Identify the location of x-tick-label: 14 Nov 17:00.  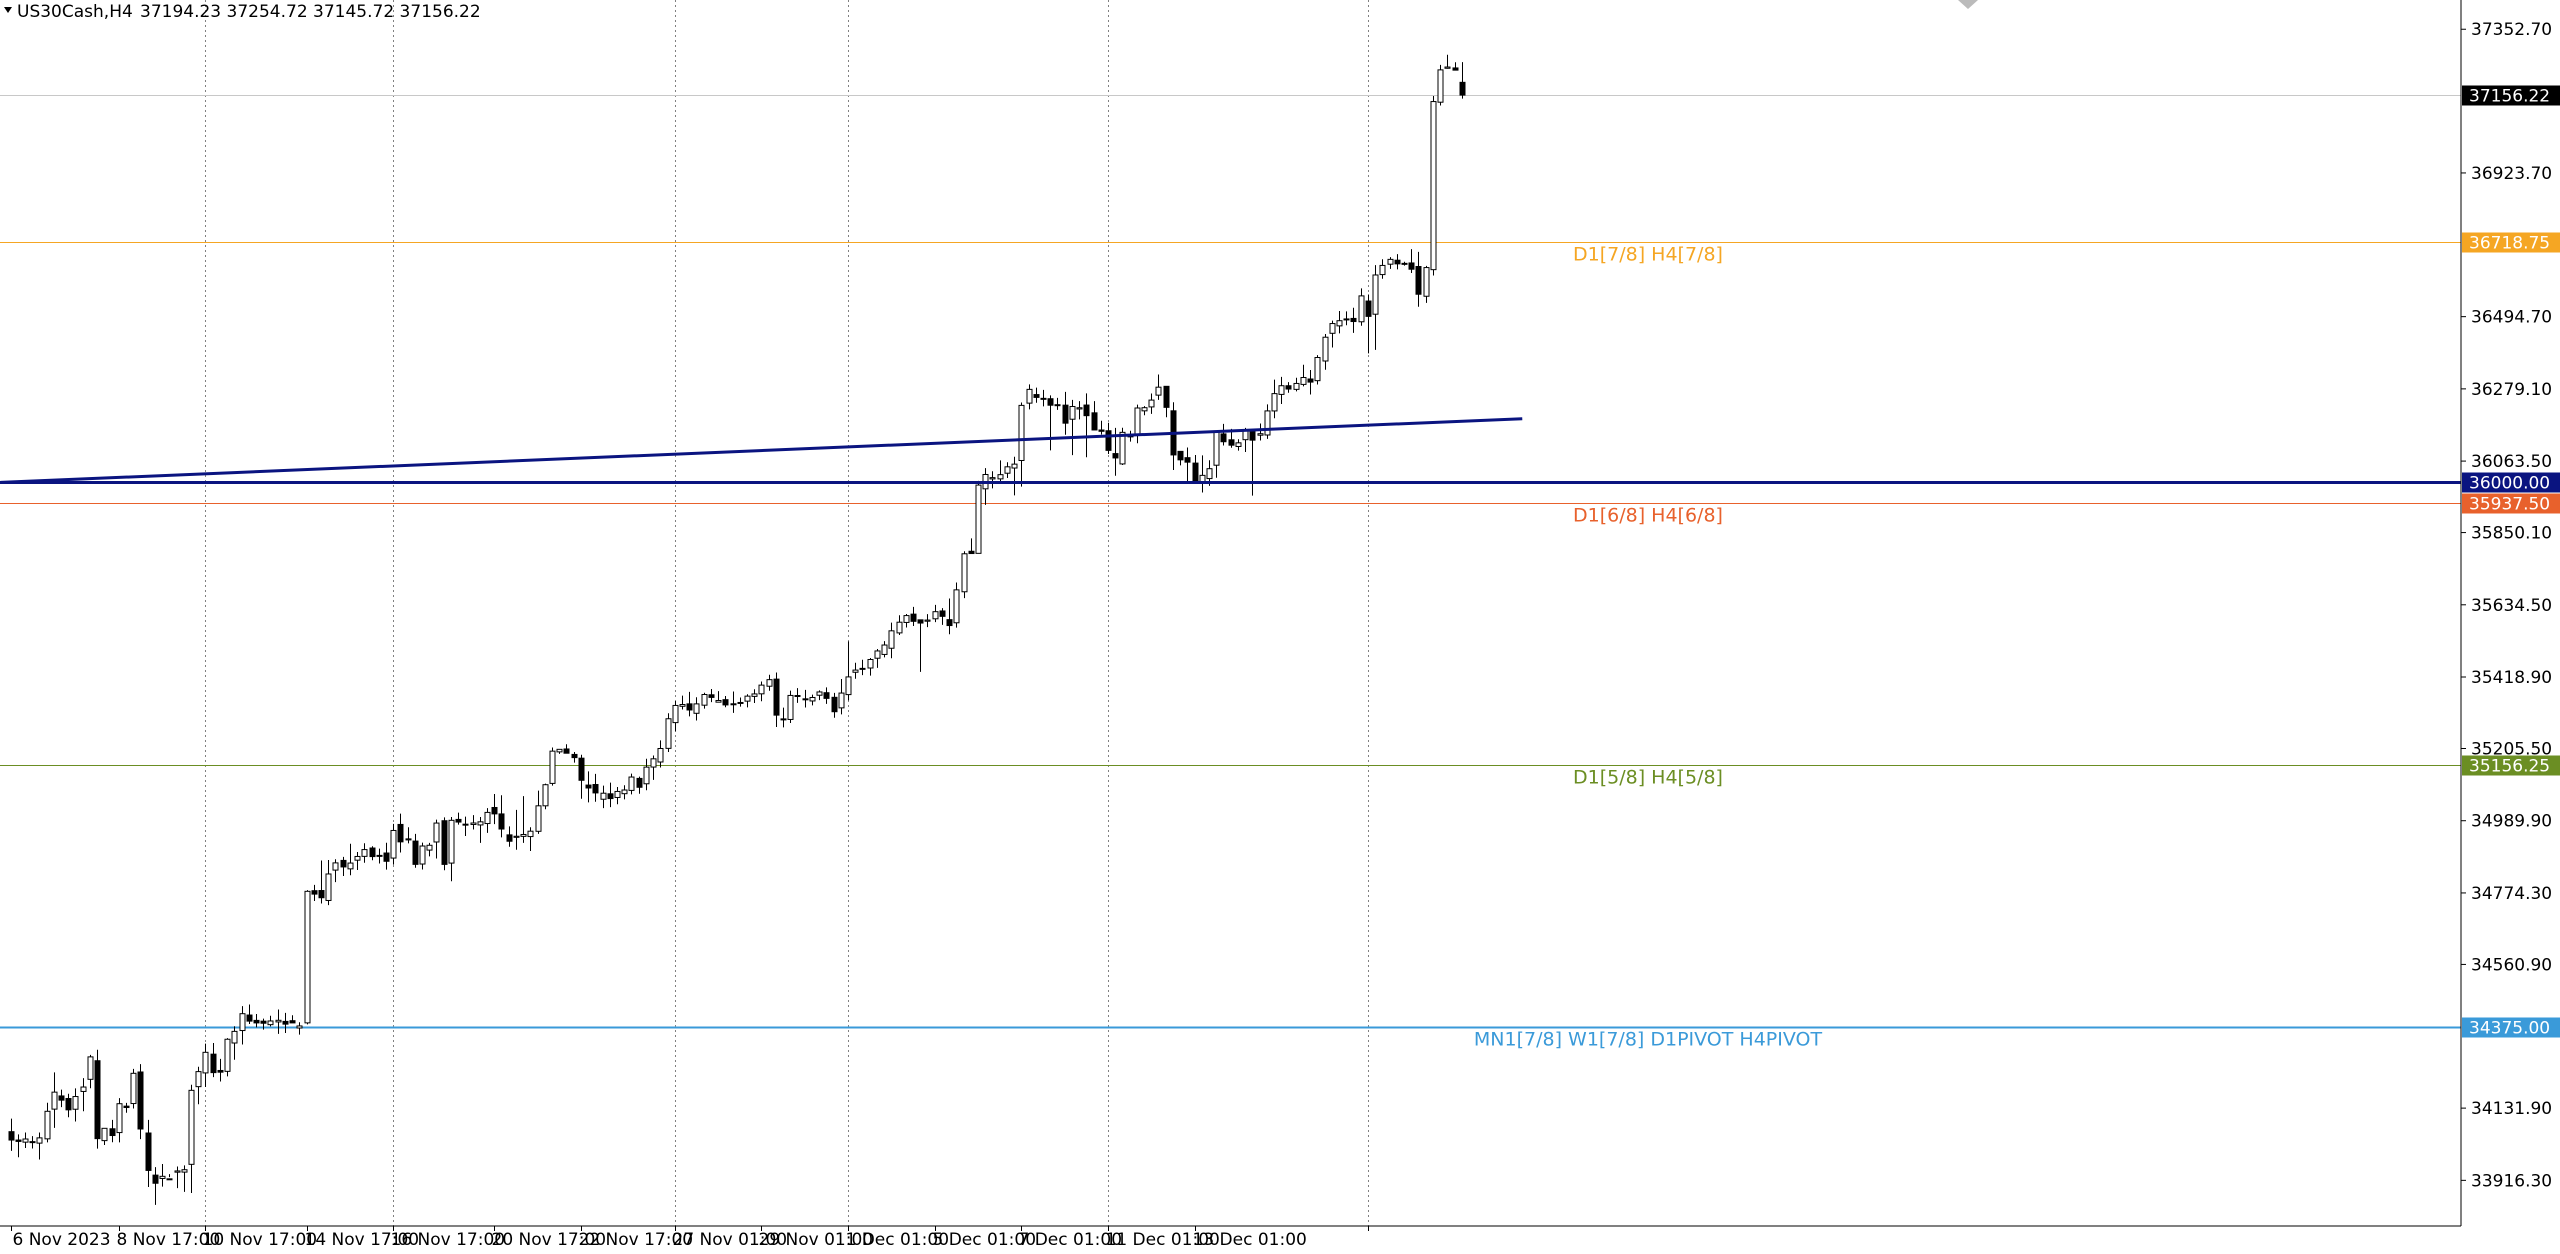
(362, 1240).